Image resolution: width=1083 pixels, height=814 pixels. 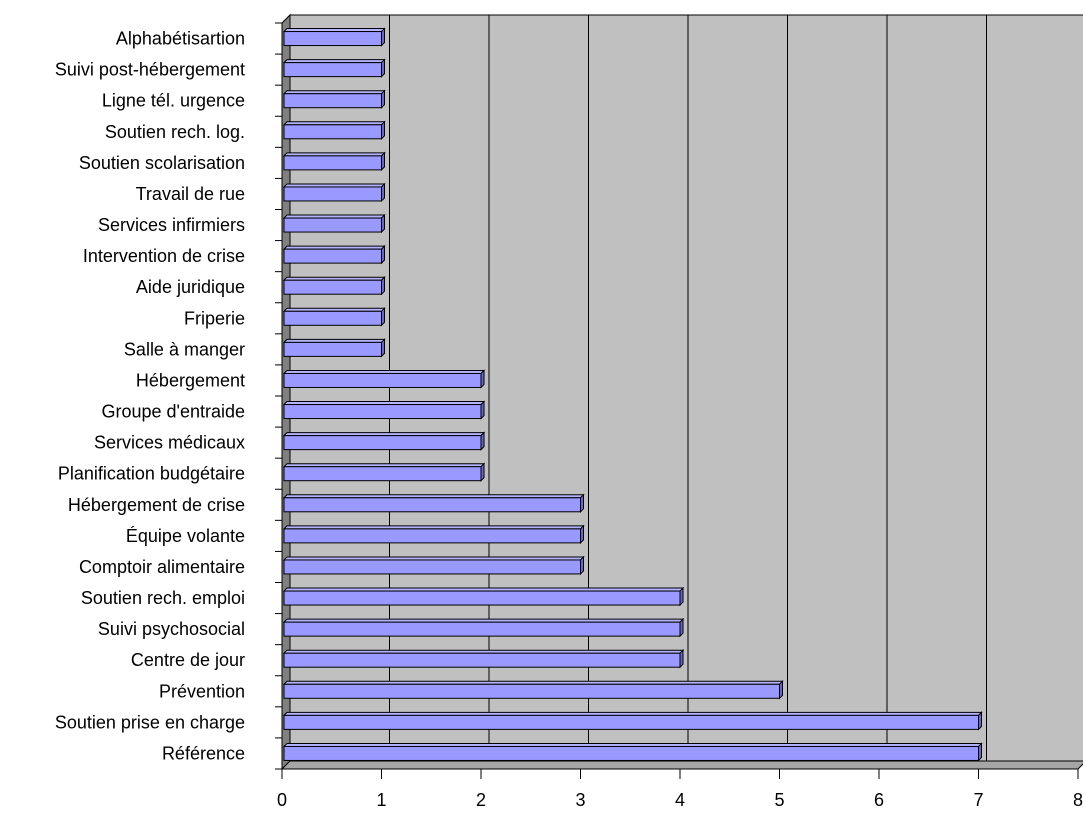 What do you see at coordinates (190, 380) in the screenshot?
I see `category-label: Hébergement` at bounding box center [190, 380].